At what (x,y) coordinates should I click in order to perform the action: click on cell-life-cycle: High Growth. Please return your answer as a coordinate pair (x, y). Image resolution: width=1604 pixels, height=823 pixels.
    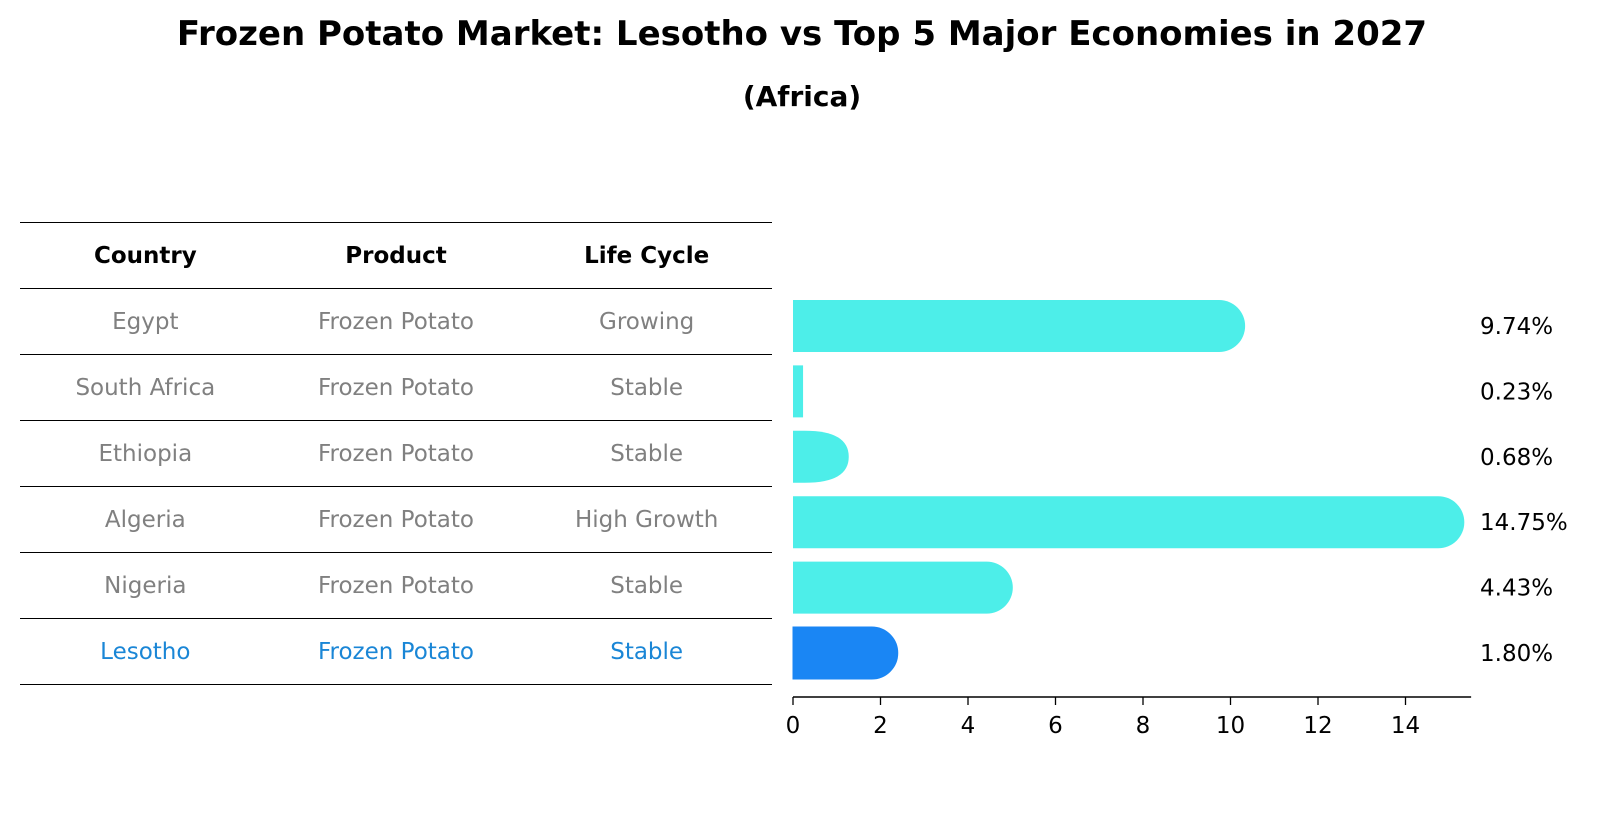
    Looking at the image, I should click on (646, 519).